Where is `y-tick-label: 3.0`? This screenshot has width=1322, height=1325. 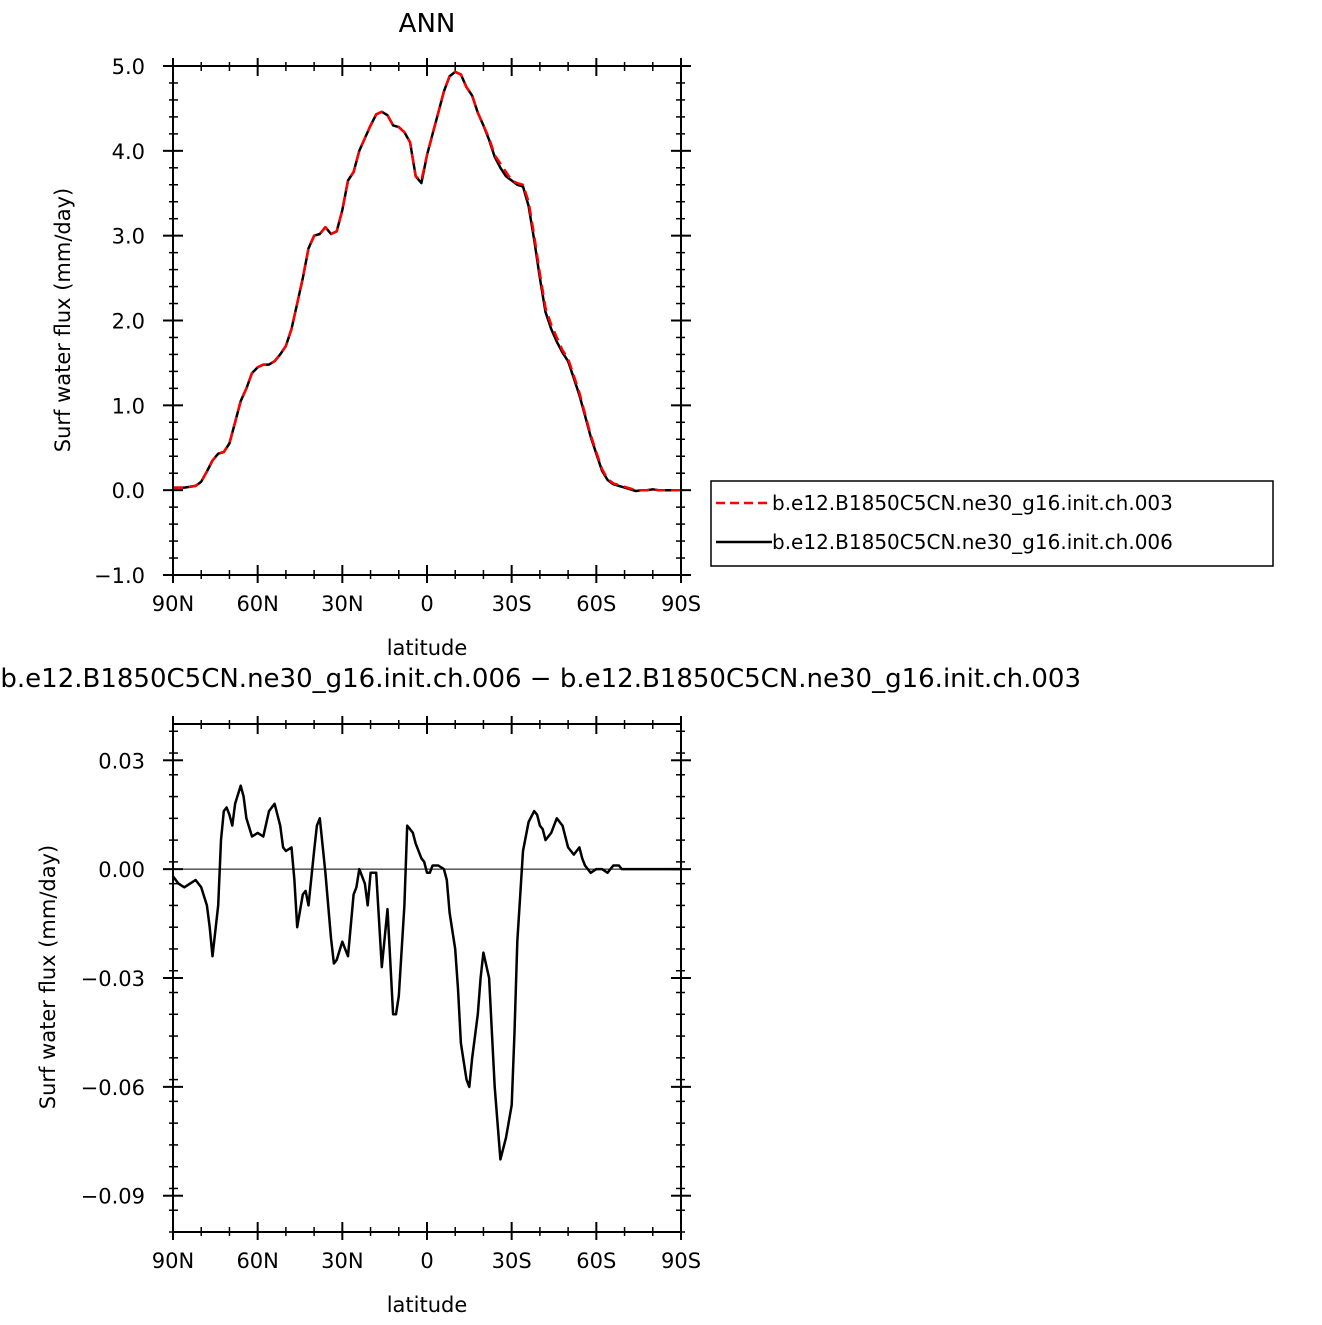 y-tick-label: 3.0 is located at coordinates (128, 237).